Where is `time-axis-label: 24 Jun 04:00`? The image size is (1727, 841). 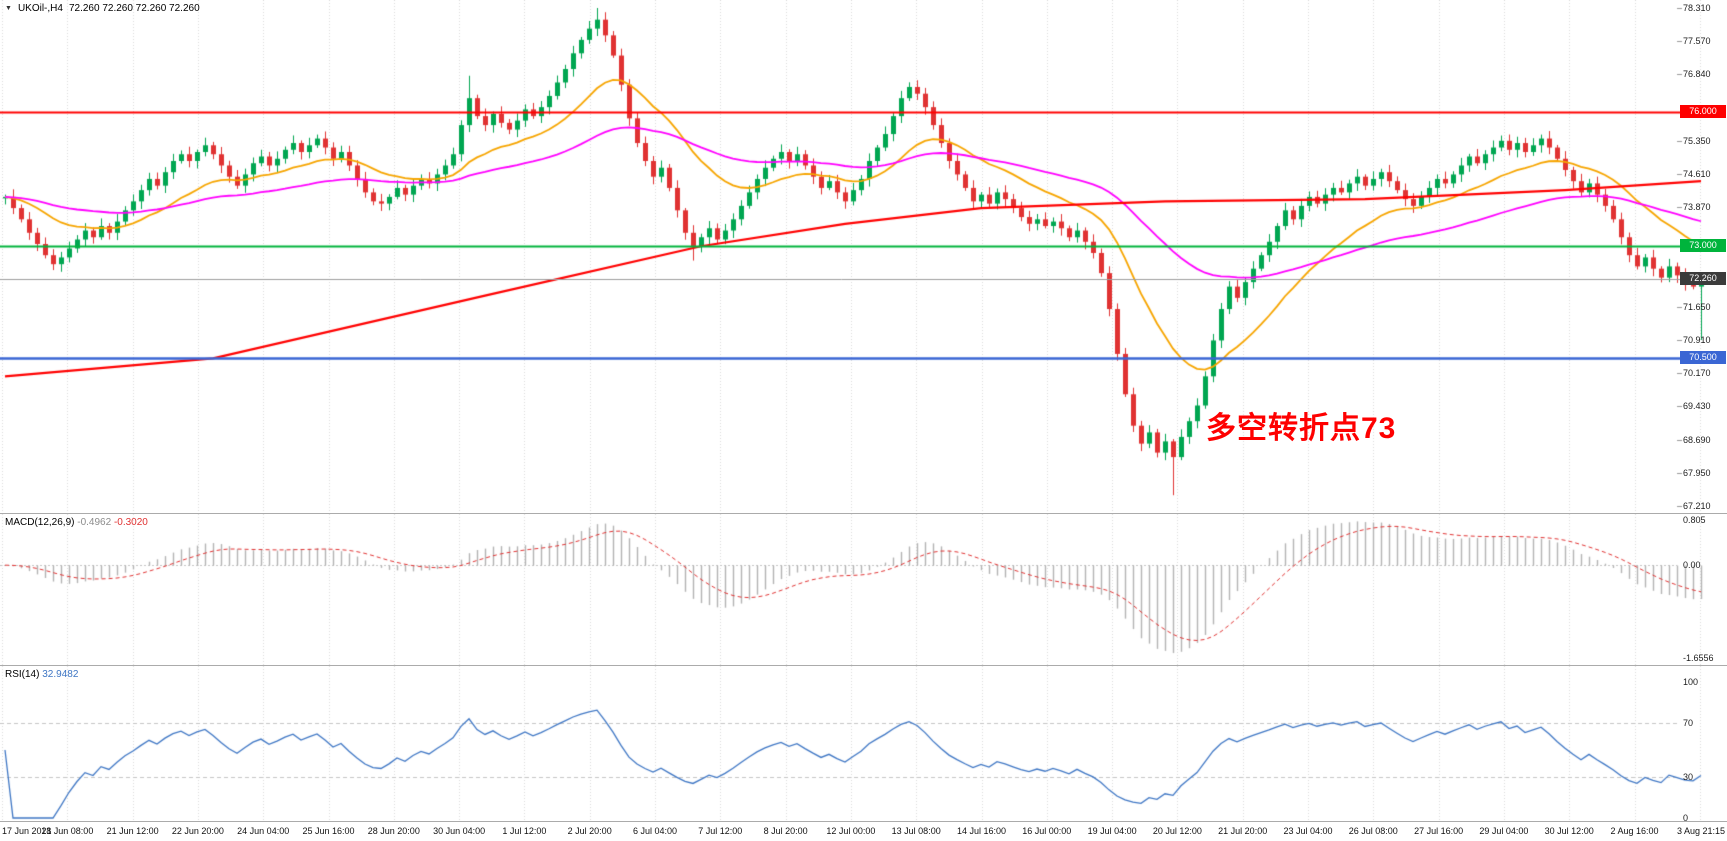
time-axis-label: 24 Jun 04:00 is located at coordinates (263, 831).